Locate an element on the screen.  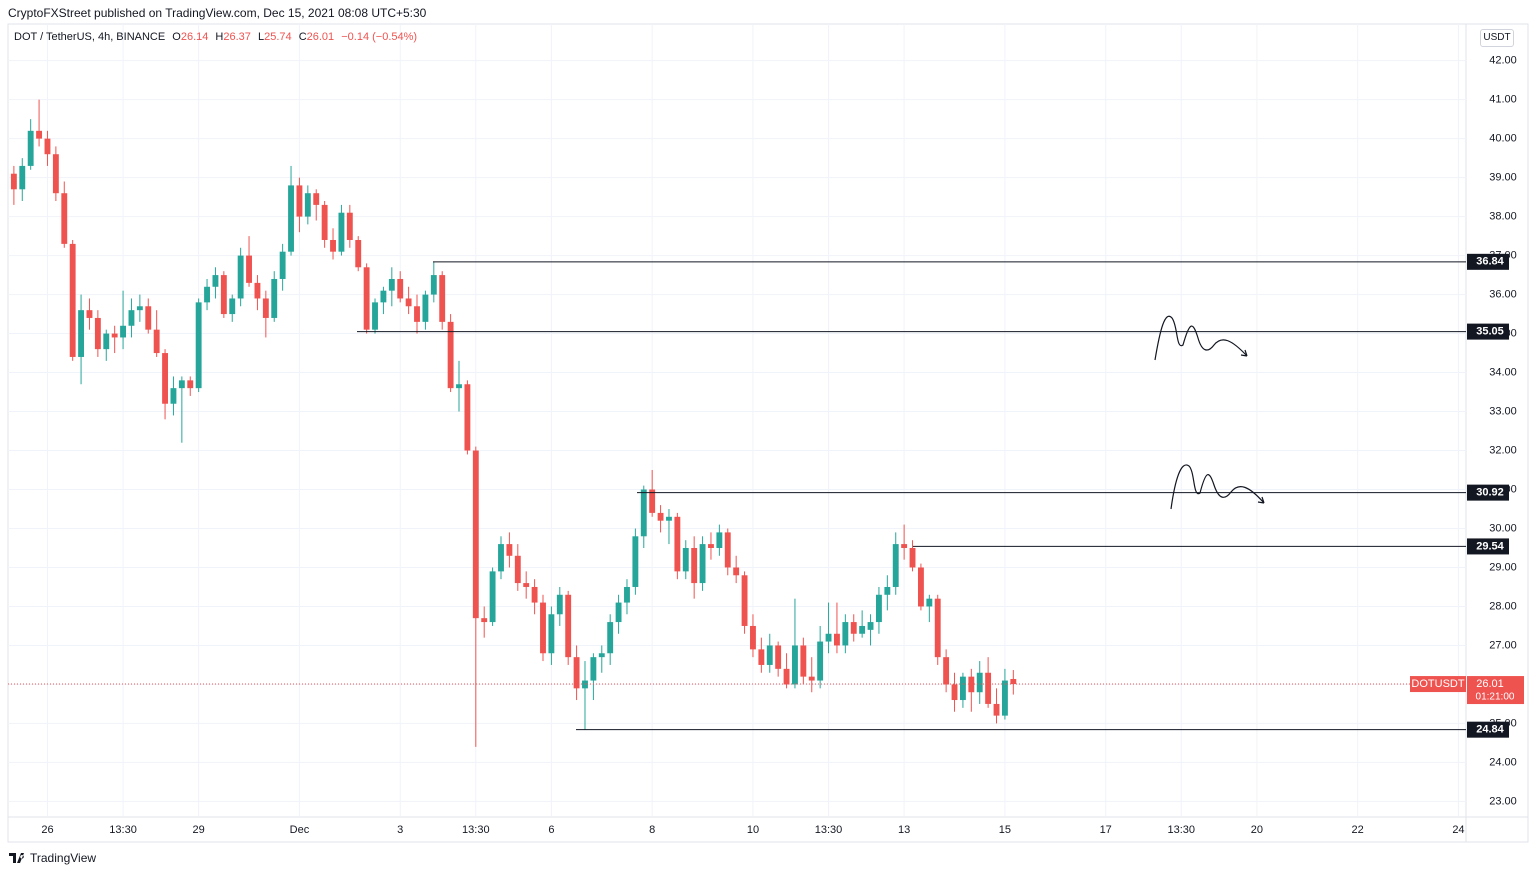
footer-brand: TradingView is located at coordinates (63, 858).